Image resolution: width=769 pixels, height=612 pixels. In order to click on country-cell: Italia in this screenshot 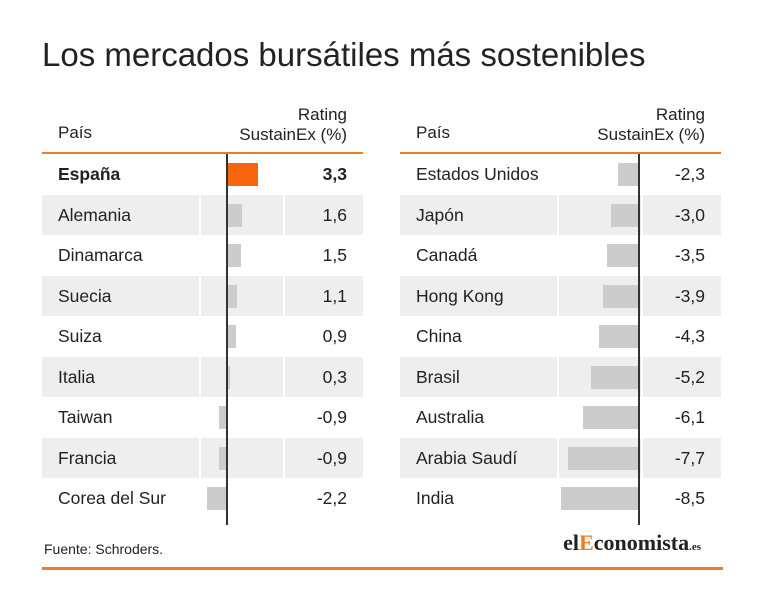, I will do `click(120, 376)`.